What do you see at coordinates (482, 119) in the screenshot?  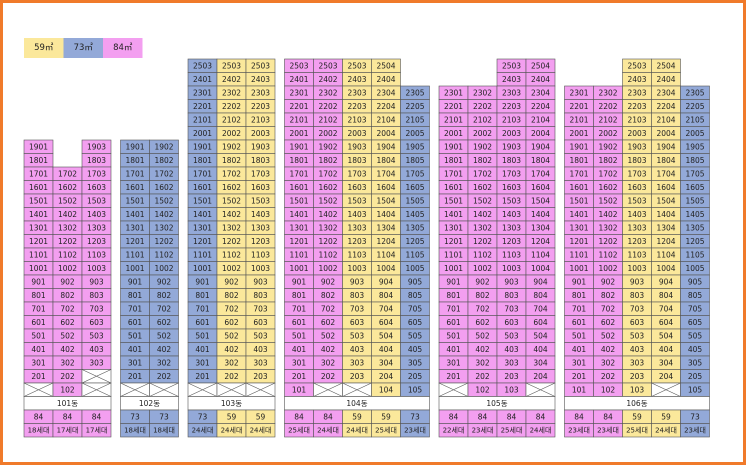 I see `unit-number: 2102` at bounding box center [482, 119].